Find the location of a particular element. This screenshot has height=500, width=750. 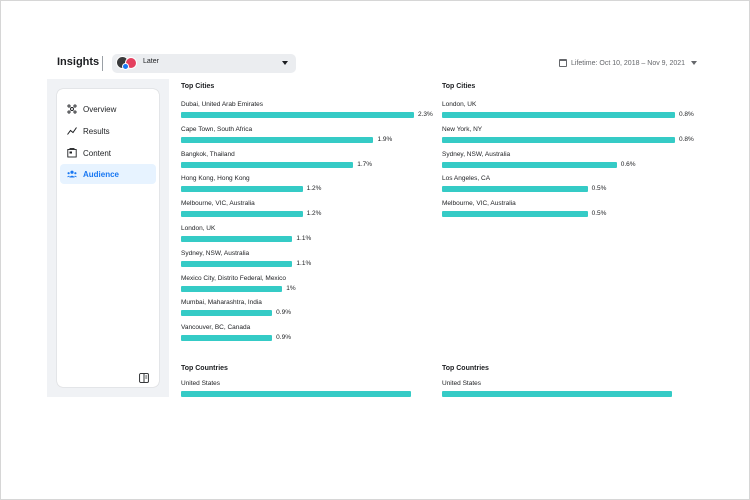

sidebar-item-overview: Overview is located at coordinates (108, 109).